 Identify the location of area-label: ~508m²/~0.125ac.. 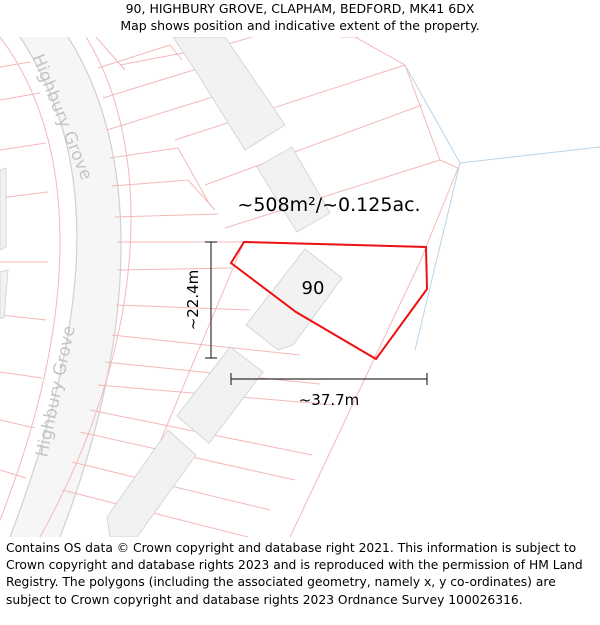
(328, 205).